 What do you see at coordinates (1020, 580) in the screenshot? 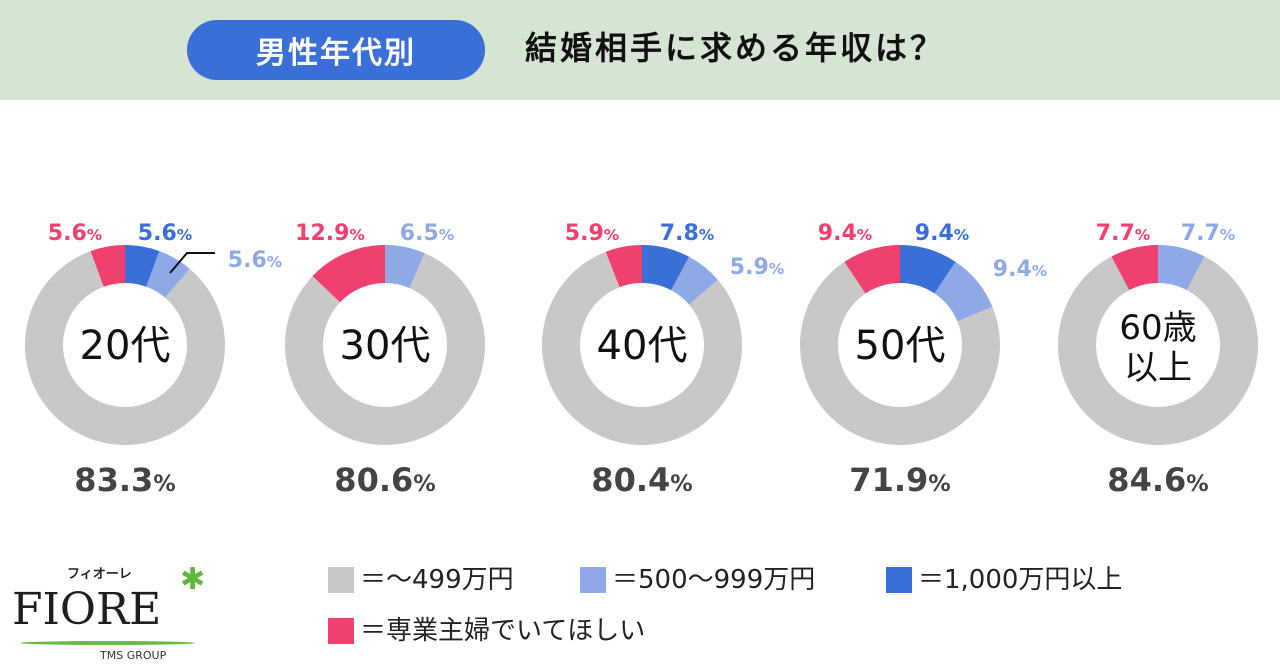
I see `legend-label: ＝1,000万円以上` at bounding box center [1020, 580].